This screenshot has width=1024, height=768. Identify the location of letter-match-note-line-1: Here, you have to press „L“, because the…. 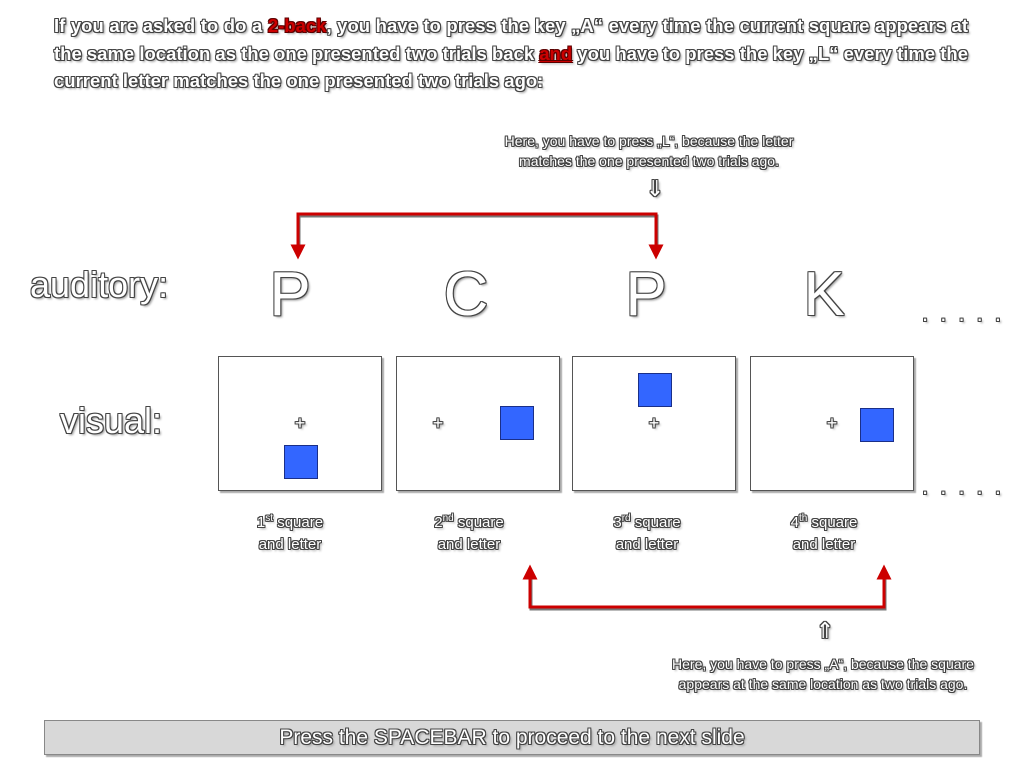
(649, 141).